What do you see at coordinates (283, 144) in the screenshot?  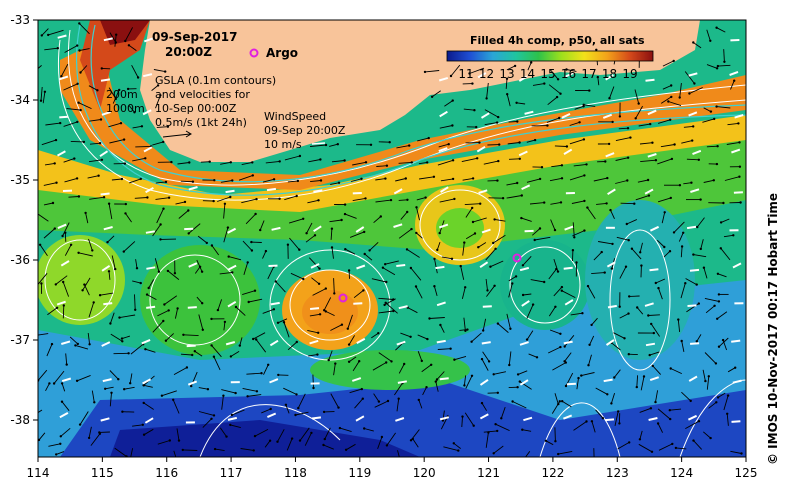 I see `wind-line-3: 10 m/s` at bounding box center [283, 144].